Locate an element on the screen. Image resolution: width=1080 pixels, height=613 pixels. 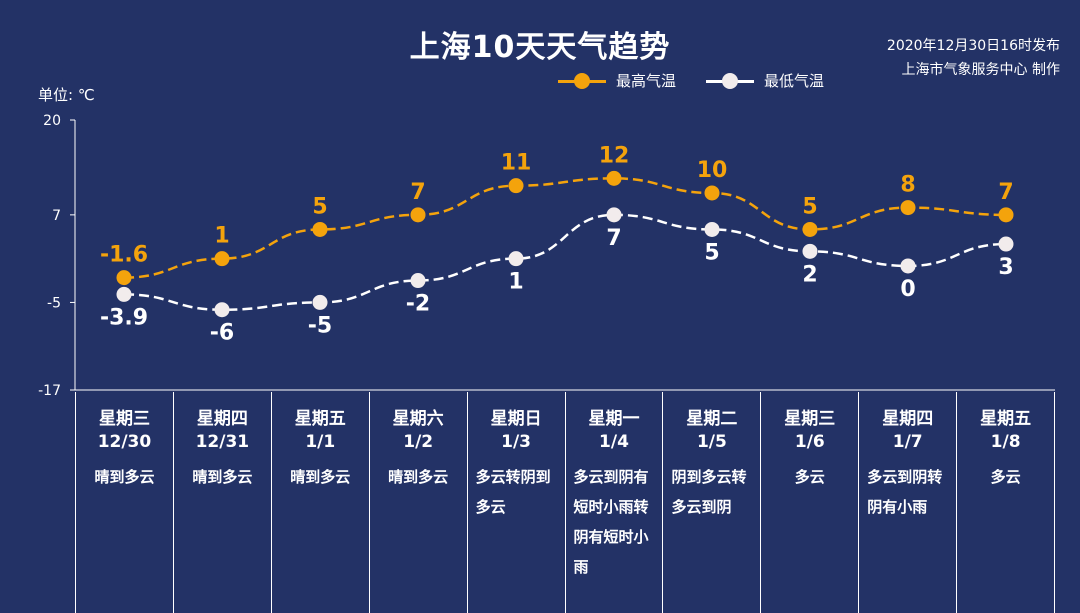
issue-info: 2020年12月30日16时发布 上海市气象服务中心 制作 is located at coordinates (973, 58).